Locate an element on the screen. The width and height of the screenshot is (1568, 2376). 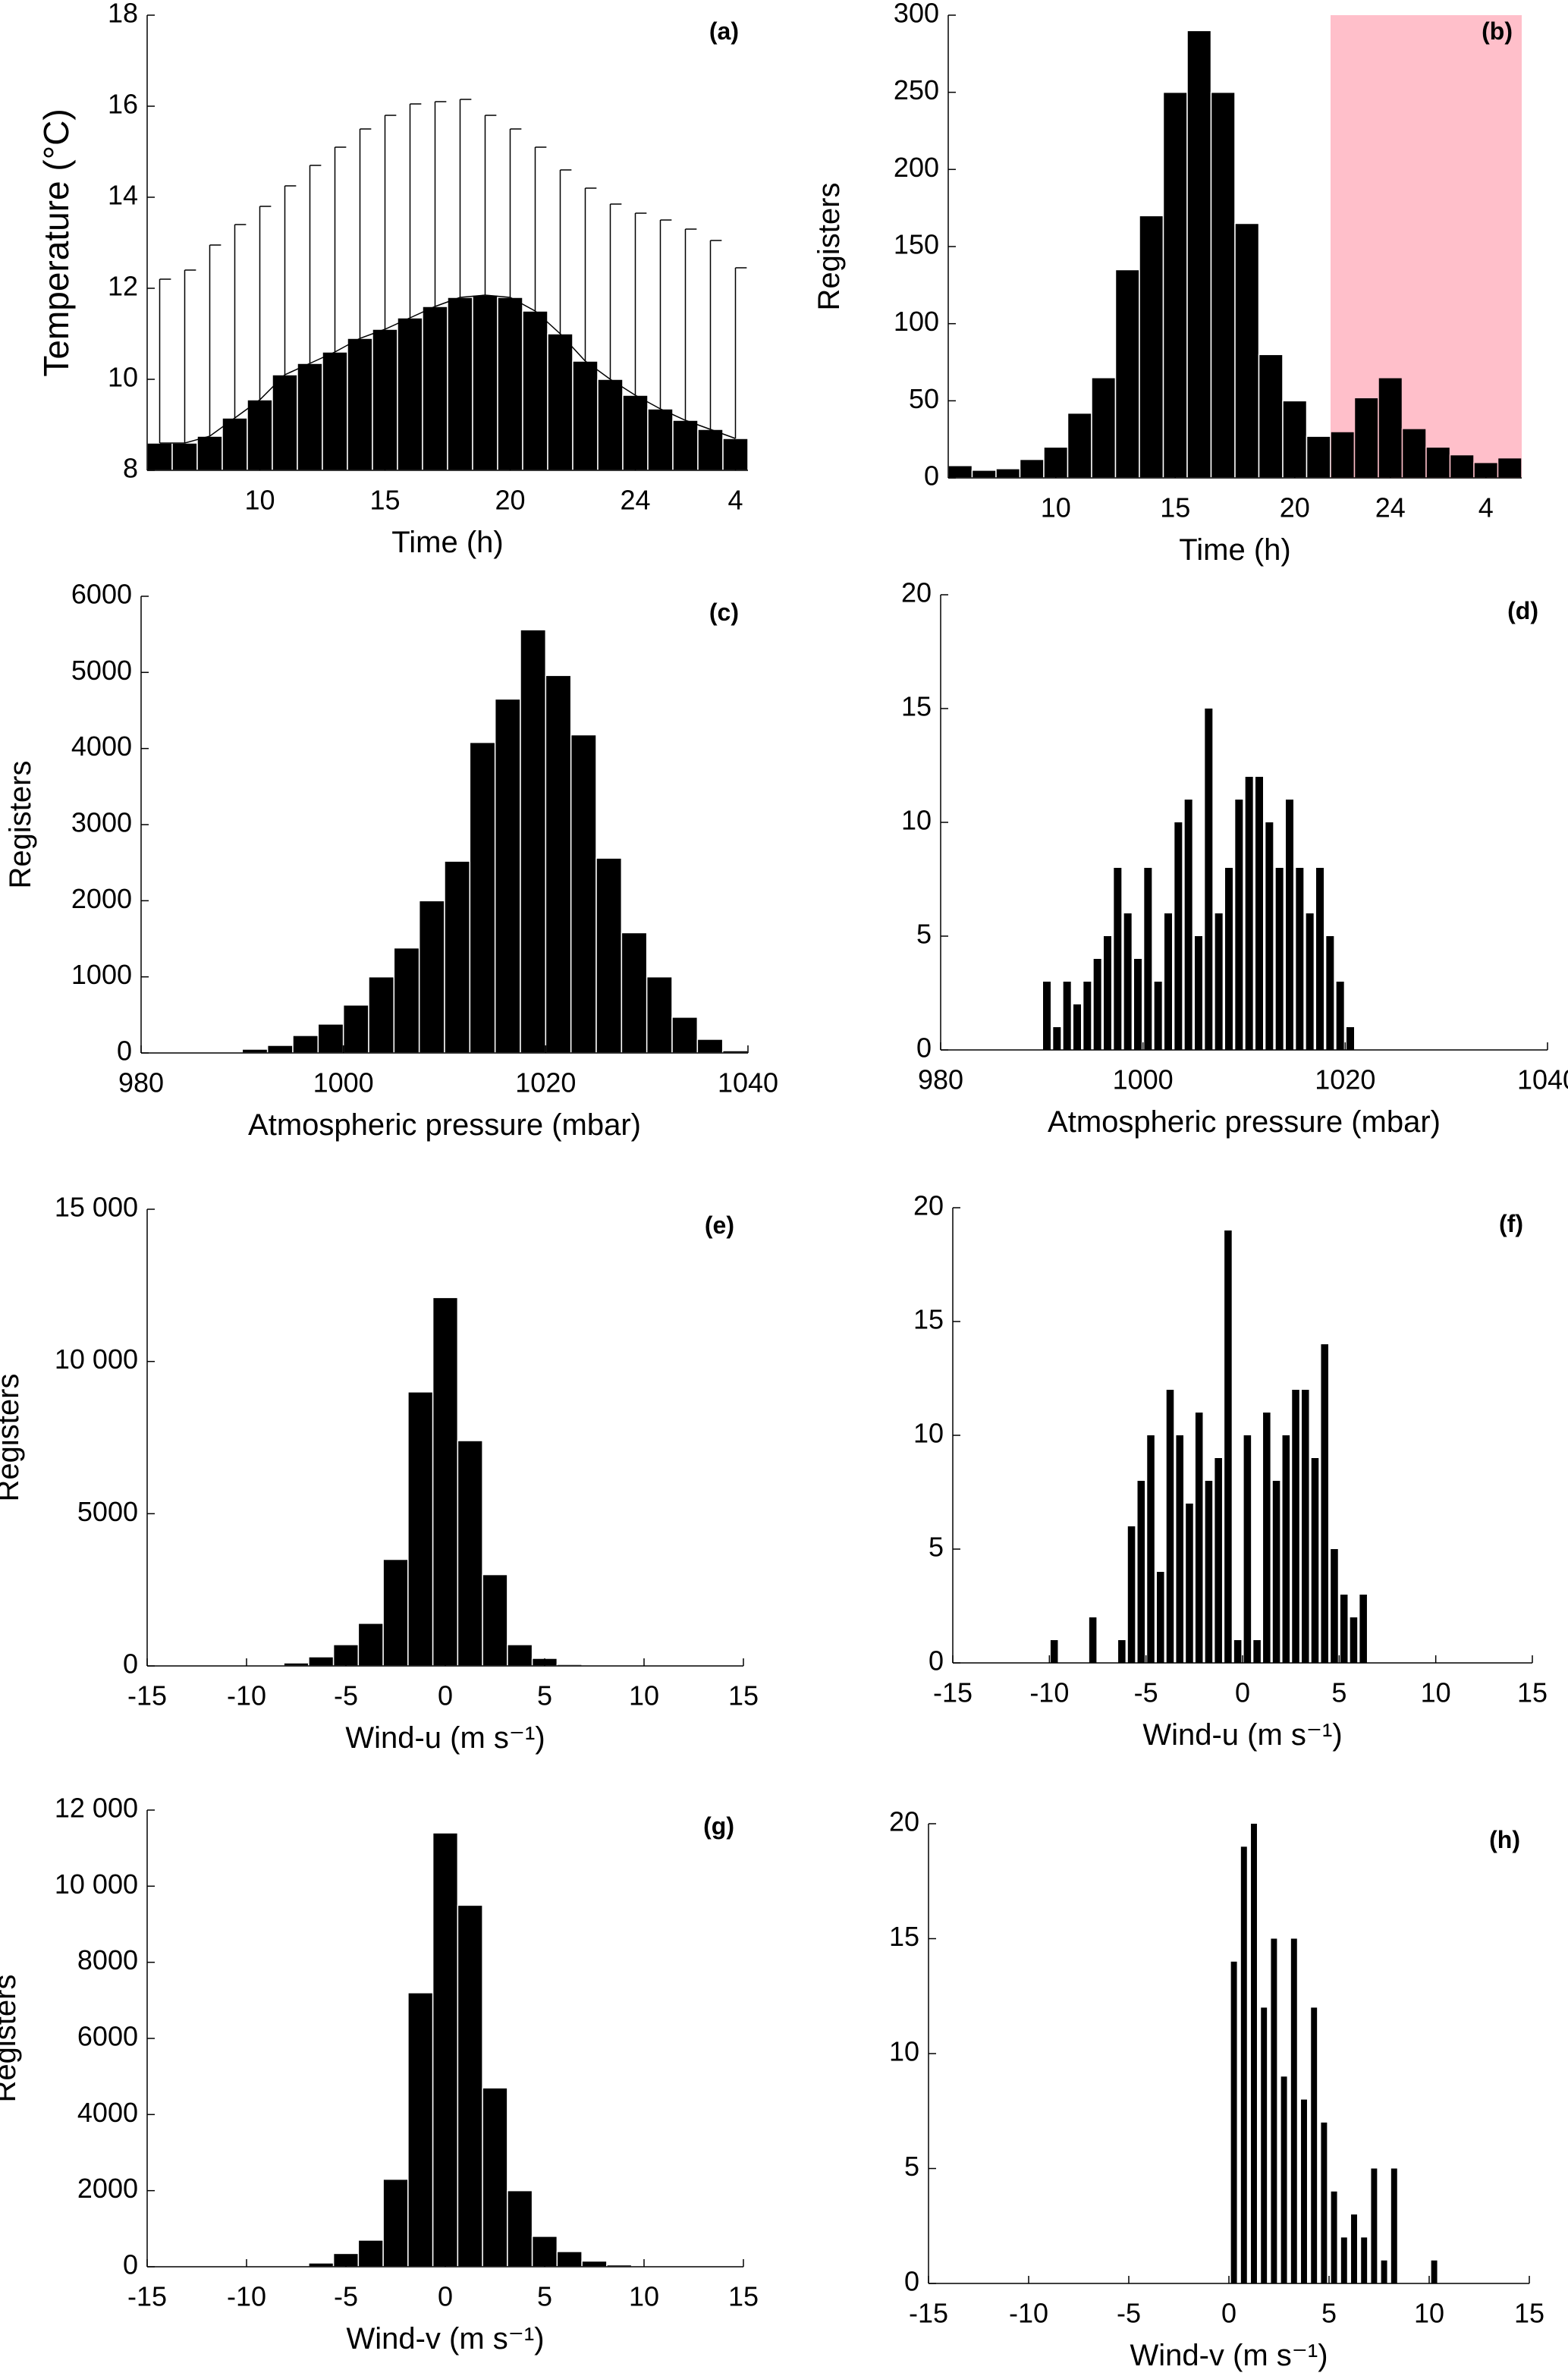
y-tick-label: 300 is located at coordinates (916, 14).